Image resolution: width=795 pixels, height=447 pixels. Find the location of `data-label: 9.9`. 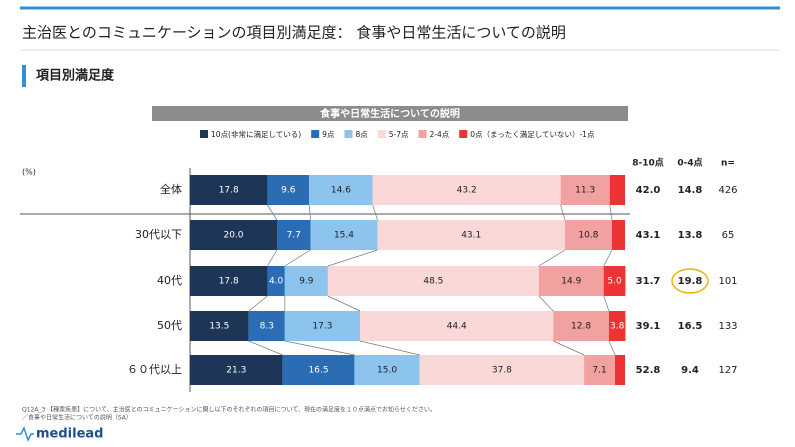

data-label: 9.9 is located at coordinates (306, 282).